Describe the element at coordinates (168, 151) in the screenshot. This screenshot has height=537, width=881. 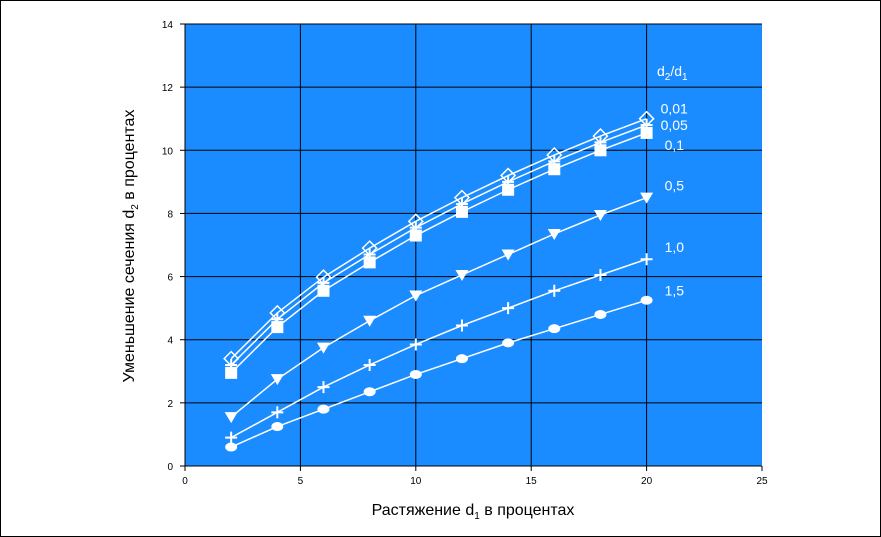
I see `y-tick-label: 10` at that location.